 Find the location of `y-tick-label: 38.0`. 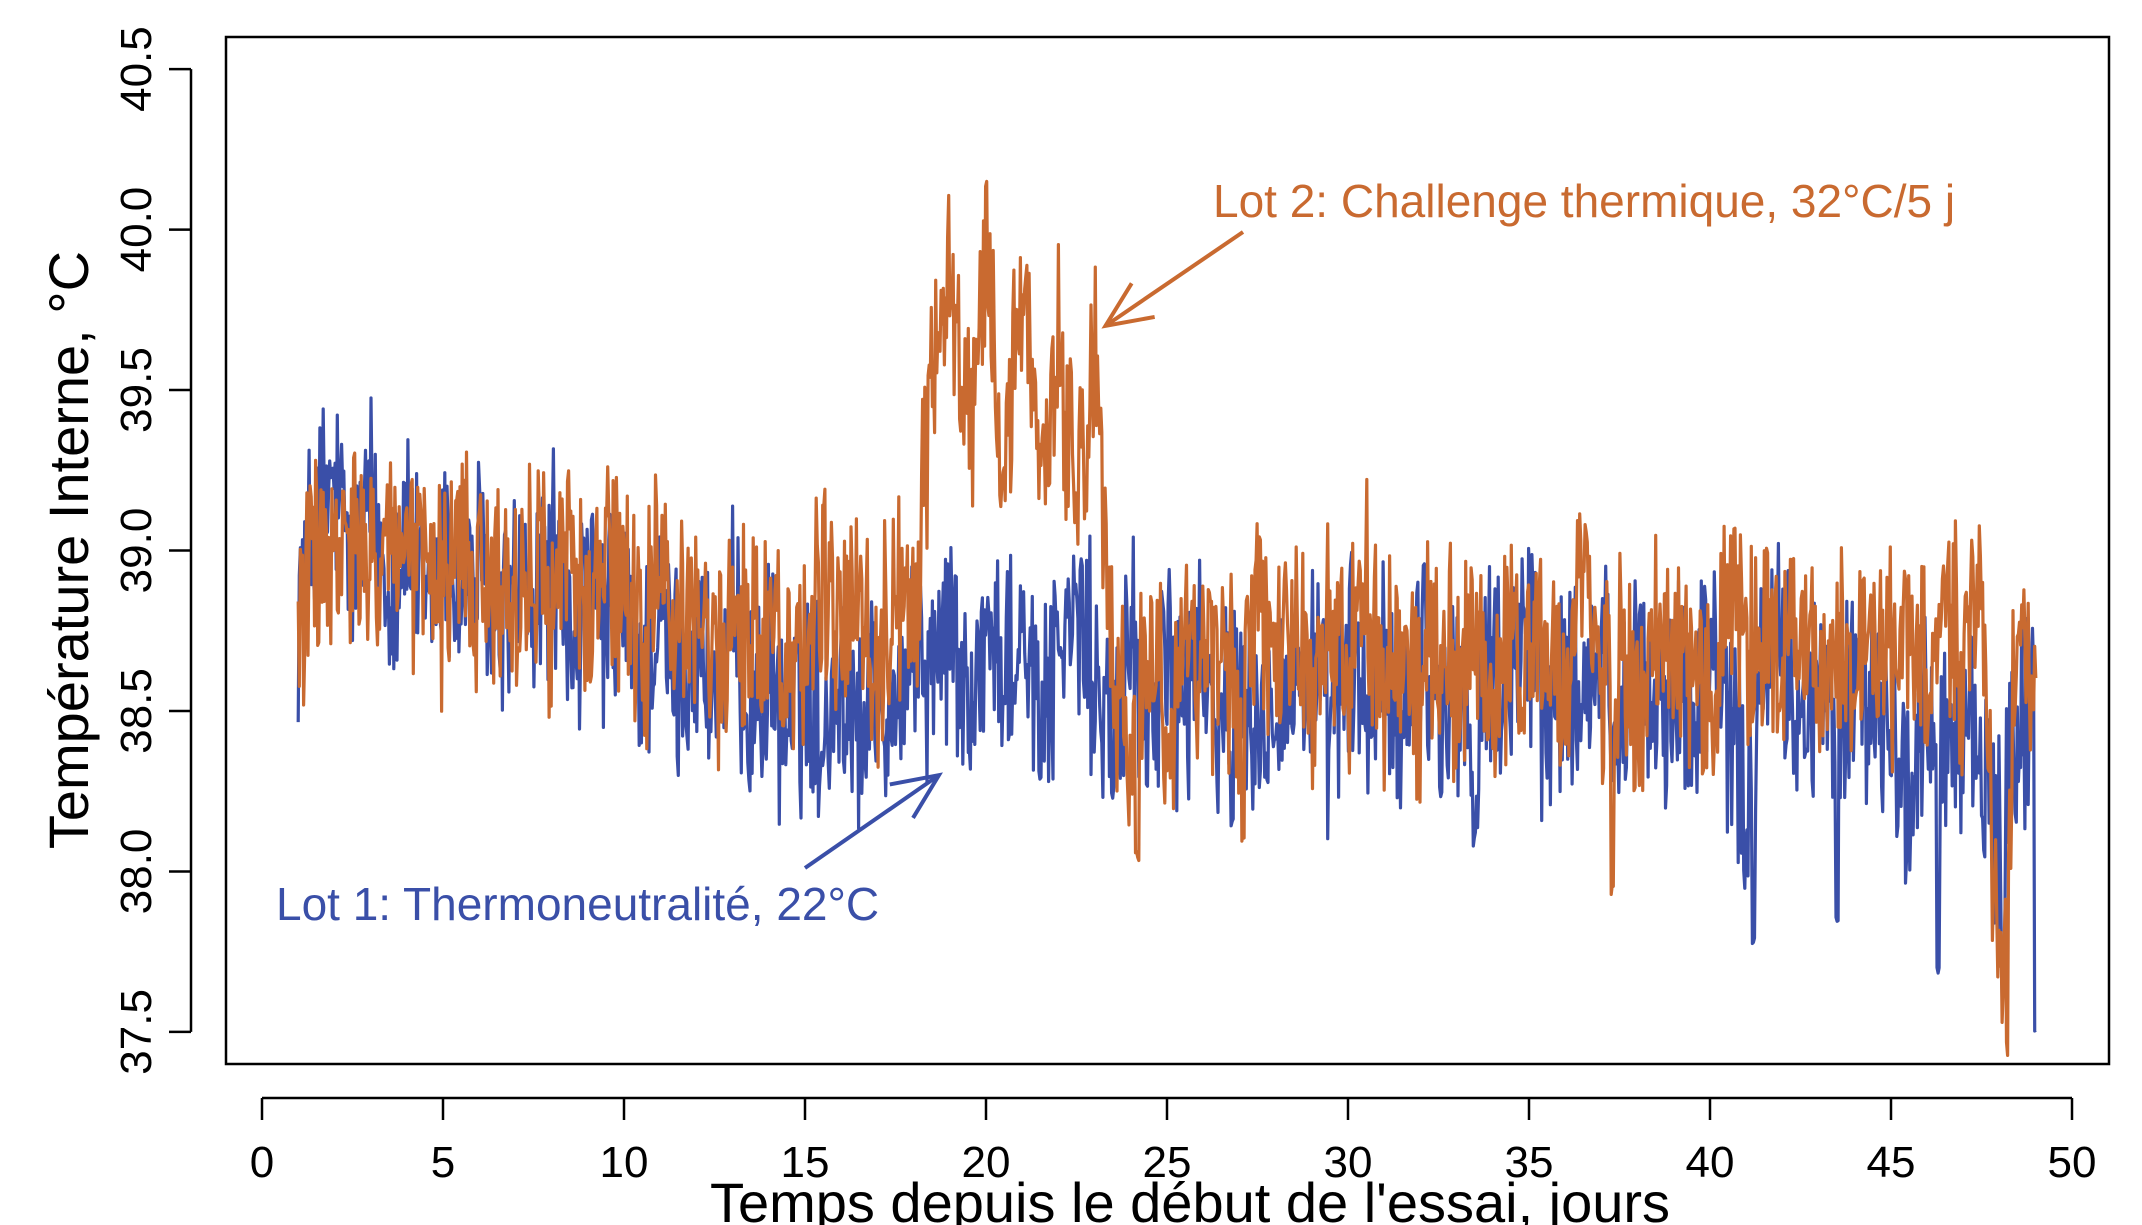

y-tick-label: 38.0 is located at coordinates (136, 872).